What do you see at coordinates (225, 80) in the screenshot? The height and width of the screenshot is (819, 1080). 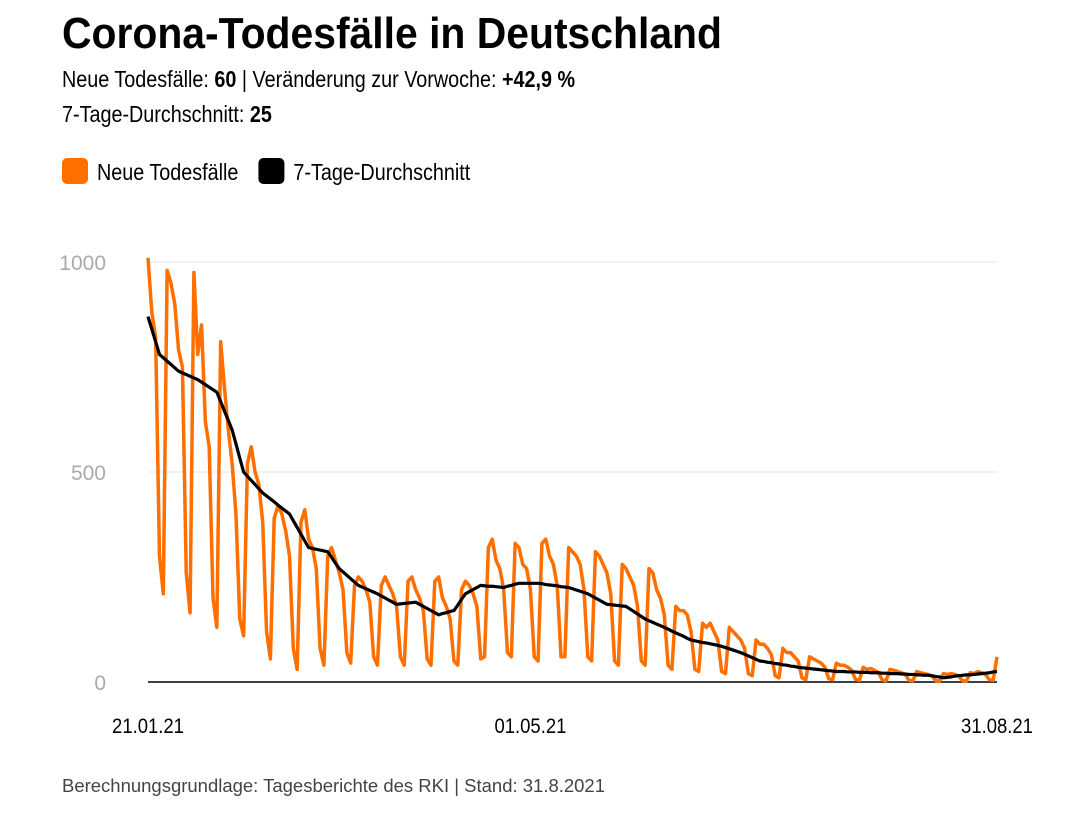 I see `stat-value: 60` at bounding box center [225, 80].